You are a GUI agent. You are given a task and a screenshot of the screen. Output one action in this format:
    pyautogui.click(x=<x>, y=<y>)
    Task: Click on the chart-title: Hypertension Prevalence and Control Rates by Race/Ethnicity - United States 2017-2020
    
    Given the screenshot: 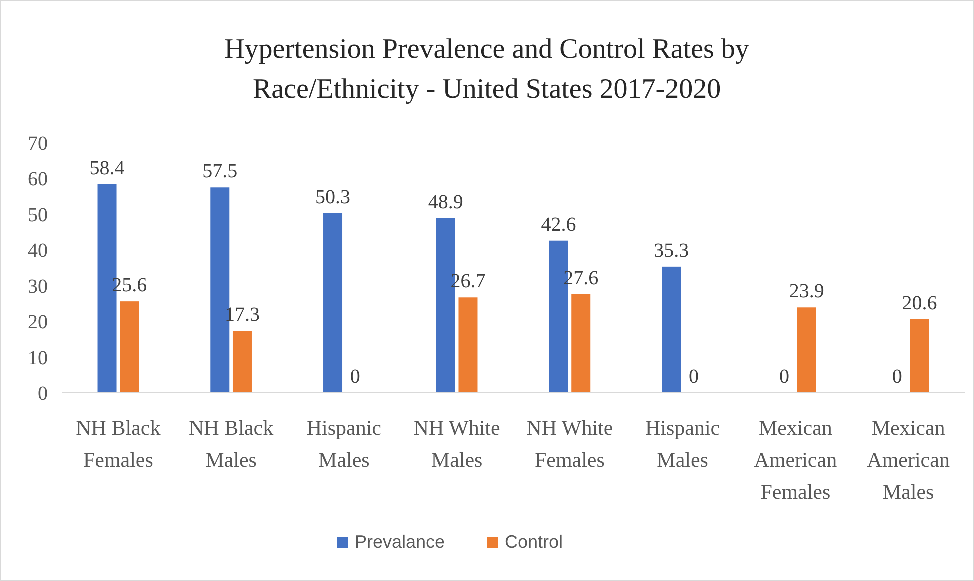 What is the action you would take?
    pyautogui.click(x=487, y=69)
    